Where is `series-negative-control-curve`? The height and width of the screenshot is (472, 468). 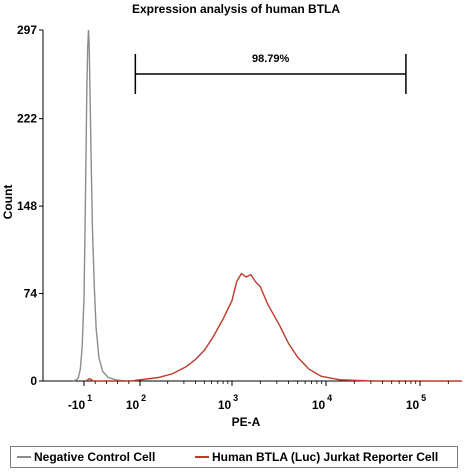
series-negative-control-curve is located at coordinates (99, 205).